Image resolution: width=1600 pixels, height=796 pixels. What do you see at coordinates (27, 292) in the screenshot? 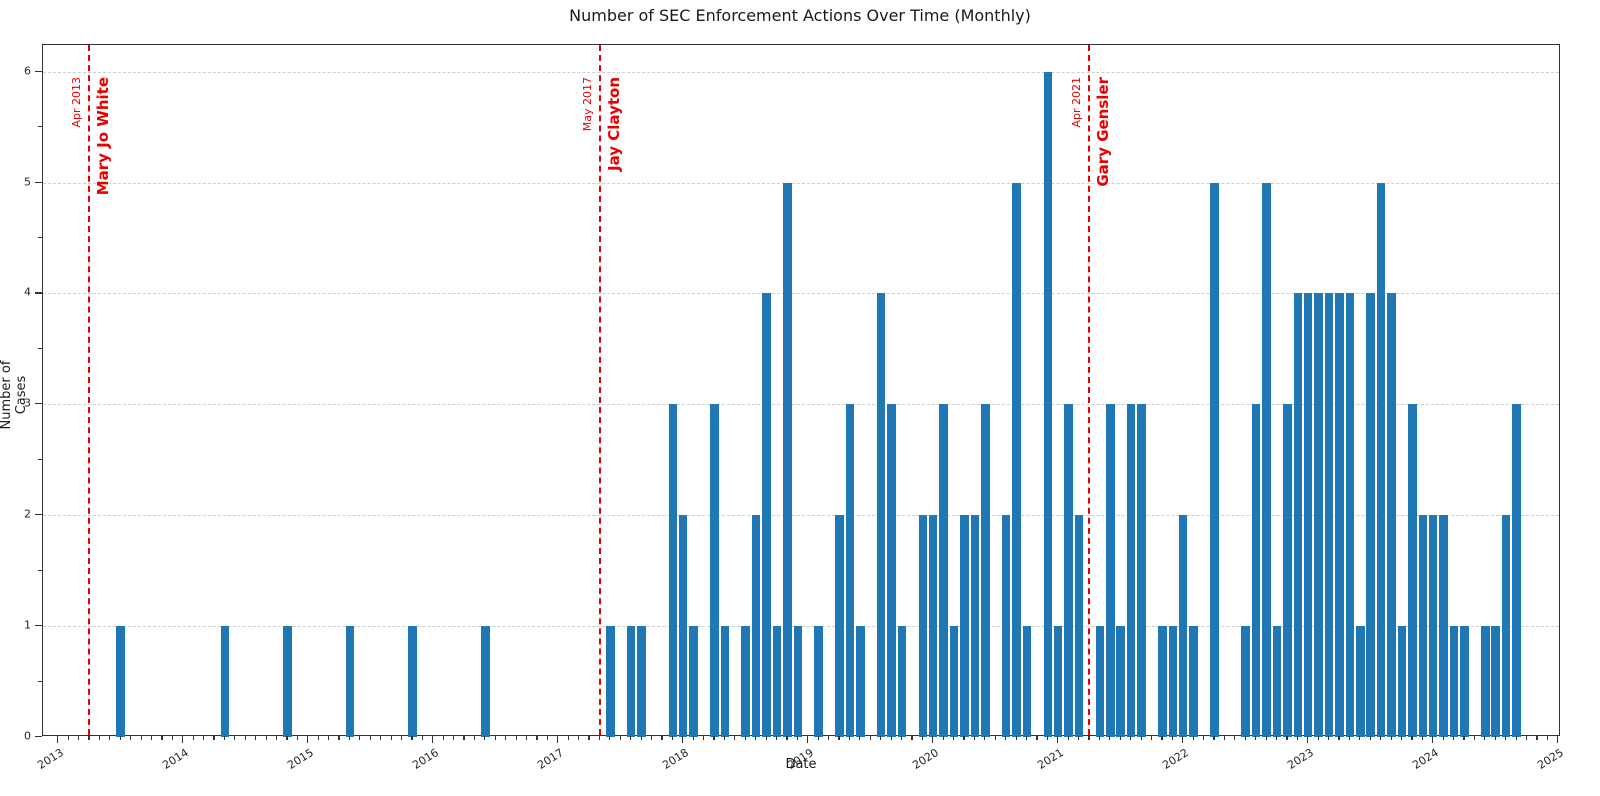
I see `y-tick-label: 4` at bounding box center [27, 292].